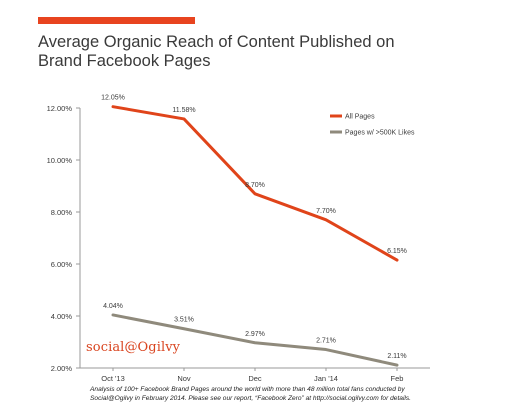 The width and height of the screenshot is (520, 420). What do you see at coordinates (380, 133) in the screenshot?
I see `legend-label: Pages w/ >500K Likes` at bounding box center [380, 133].